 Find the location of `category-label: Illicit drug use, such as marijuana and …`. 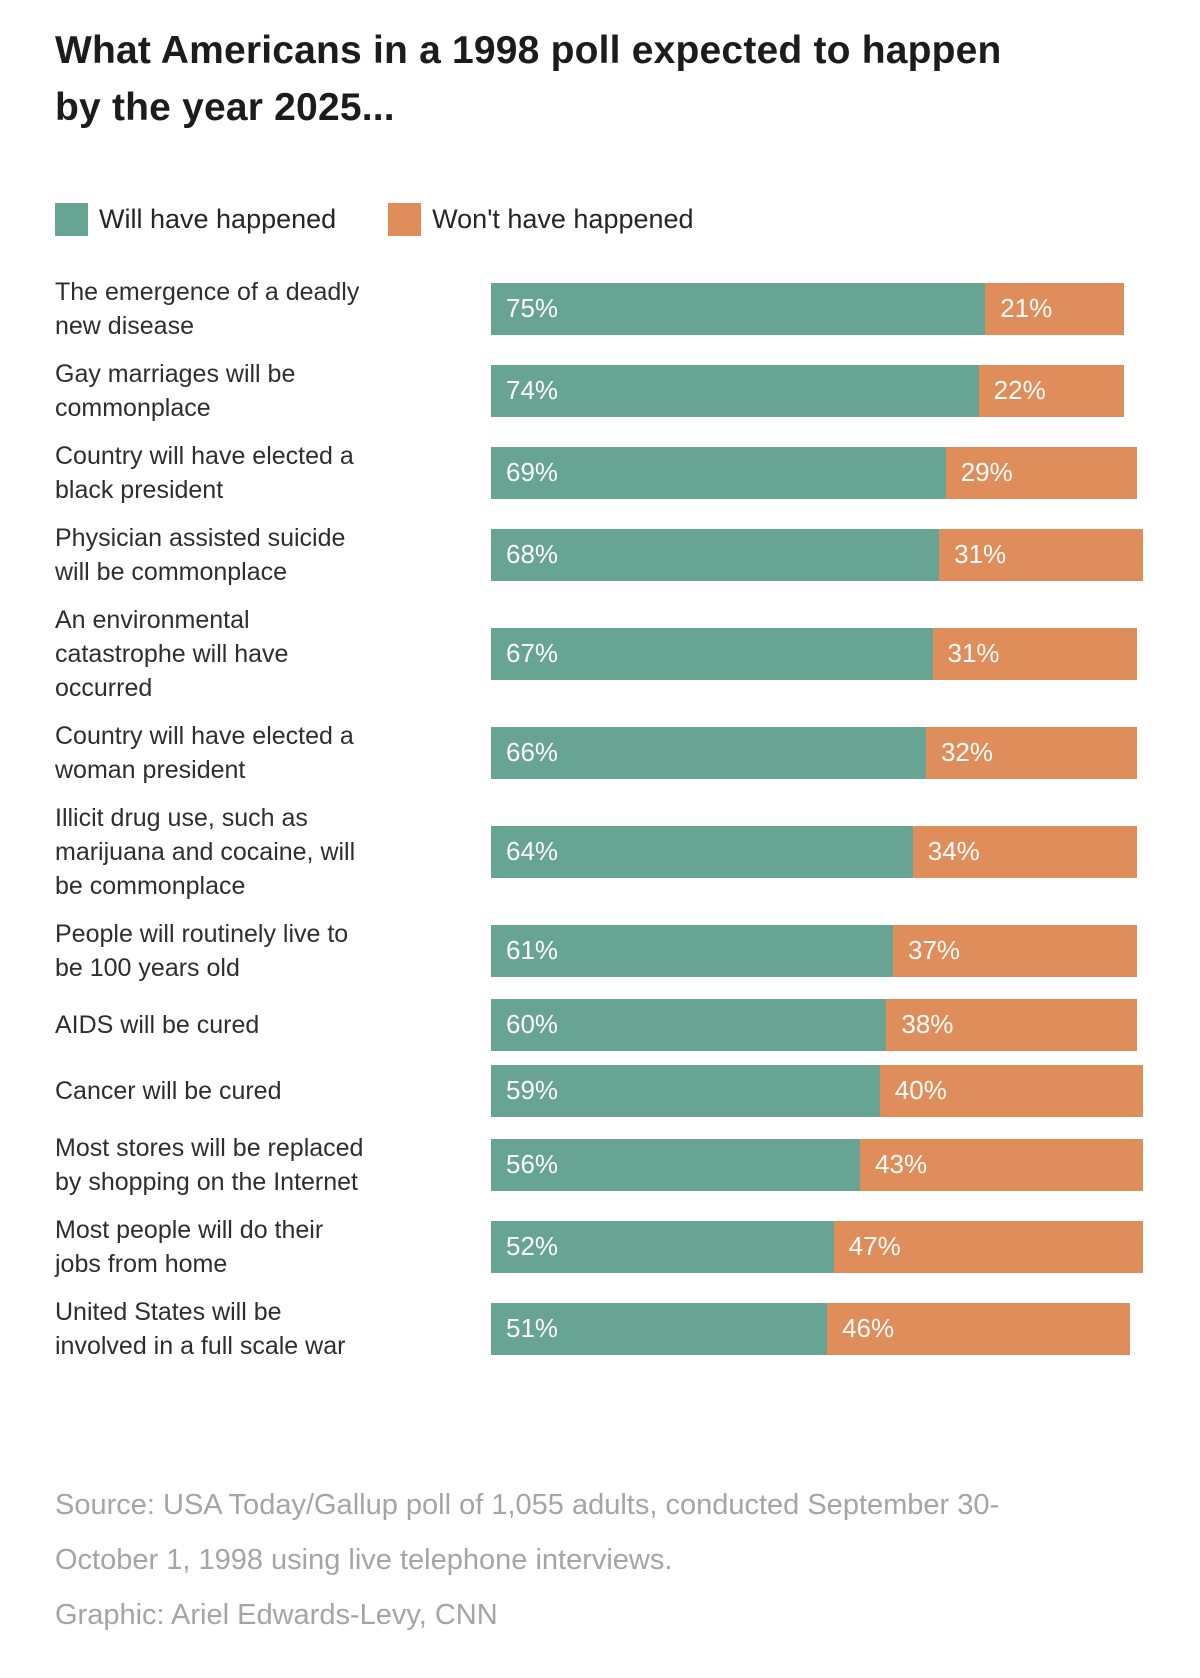

category-label: Illicit drug use, such as marijuana and … is located at coordinates (205, 851).